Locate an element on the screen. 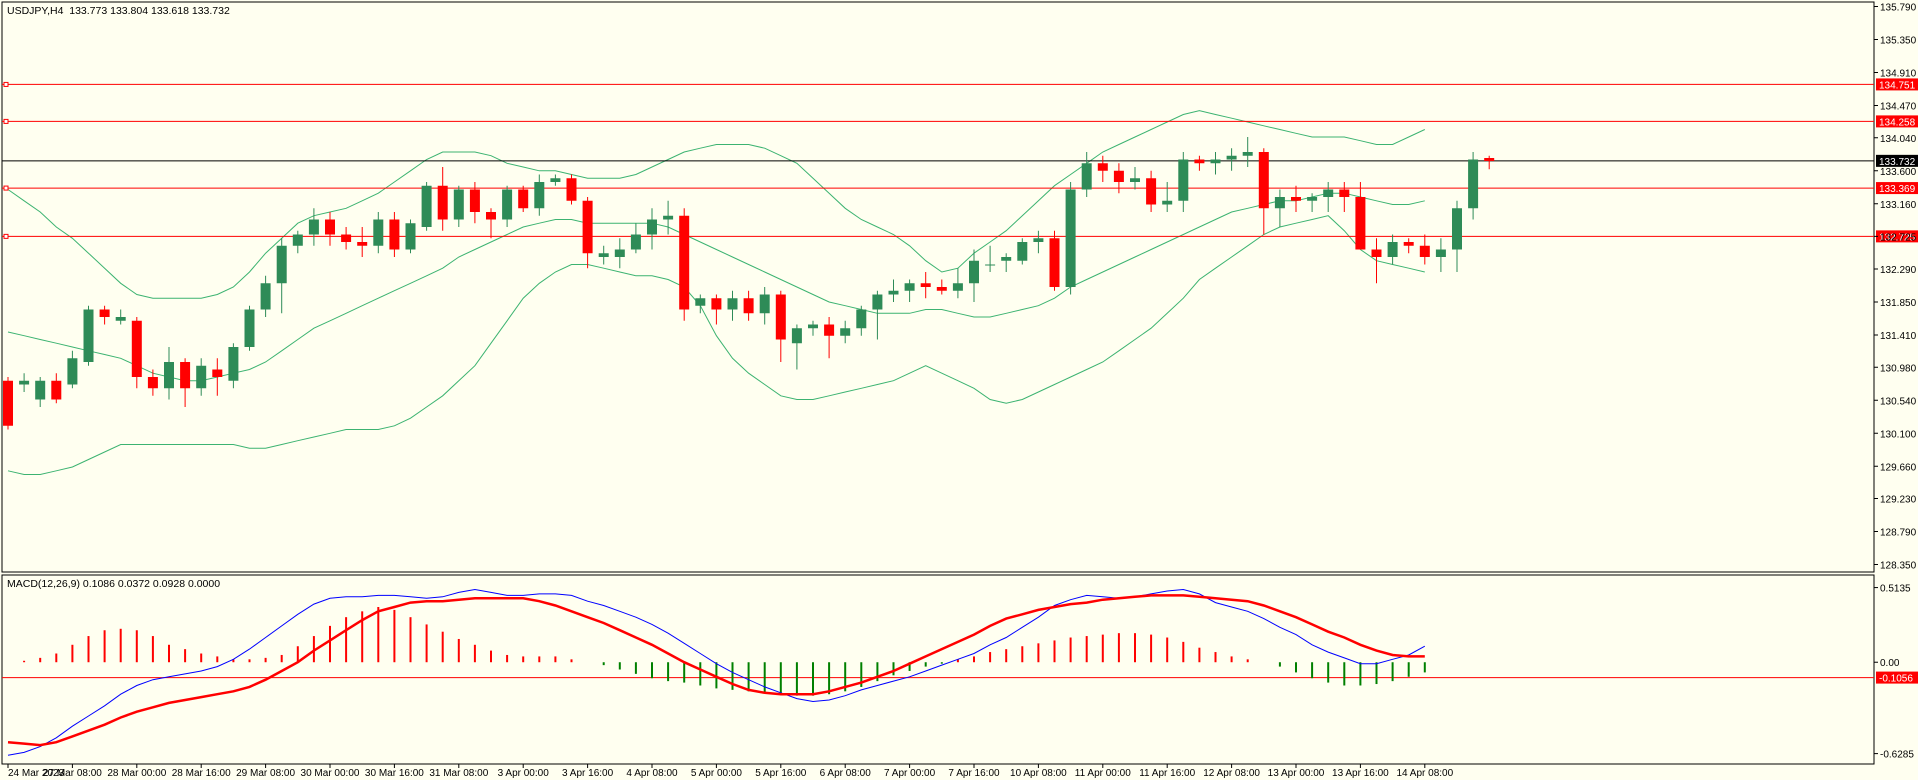 The width and height of the screenshot is (1918, 780). level-price-label: 132.725 is located at coordinates (1897, 237).